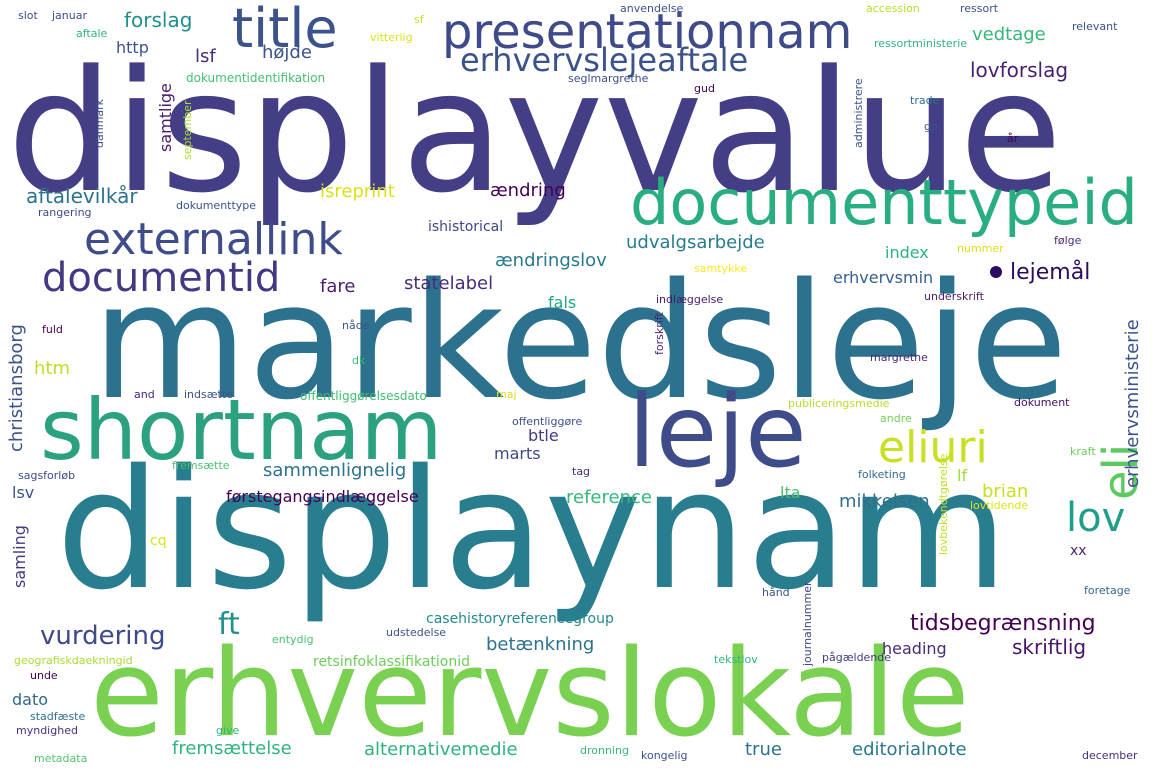 Image resolution: width=1155 pixels, height=770 pixels. What do you see at coordinates (256, 78) in the screenshot?
I see `word-dokumentidentifikation: dokumentidentifikation` at bounding box center [256, 78].